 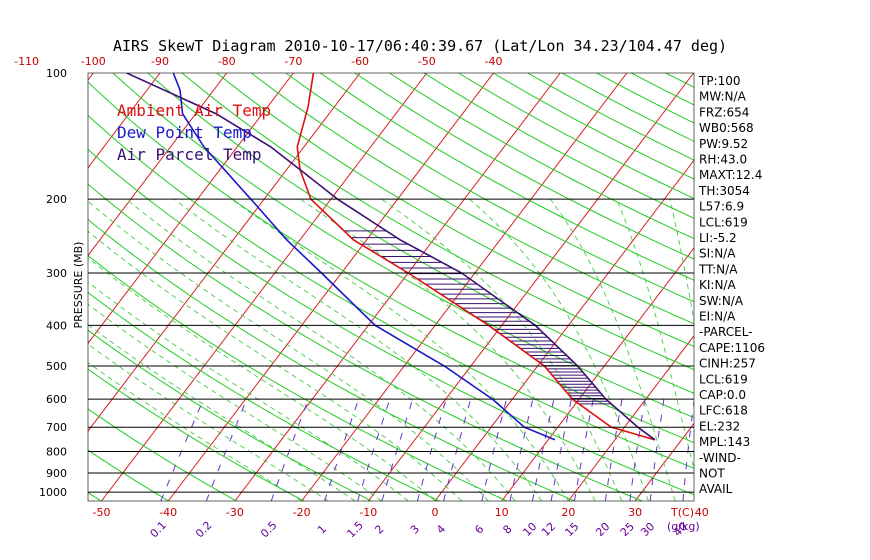 What do you see at coordinates (716, 489) in the screenshot?
I see `side-panel-item: AVAIL` at bounding box center [716, 489].